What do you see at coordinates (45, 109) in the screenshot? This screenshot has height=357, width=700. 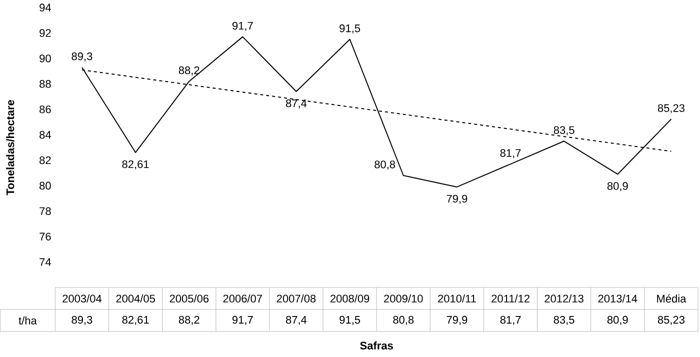 I see `y-tick-label: 86` at bounding box center [45, 109].